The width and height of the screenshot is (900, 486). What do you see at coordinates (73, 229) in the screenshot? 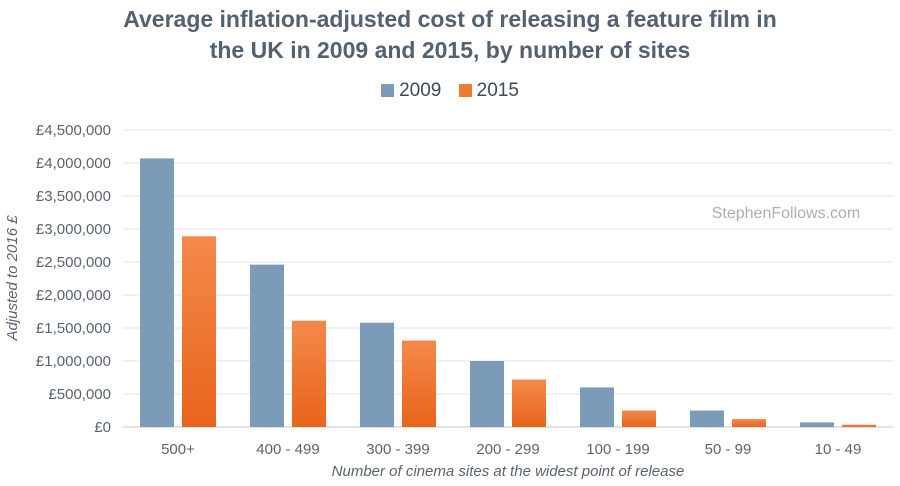
I see `y-tick-label: £3,000,000` at bounding box center [73, 229].